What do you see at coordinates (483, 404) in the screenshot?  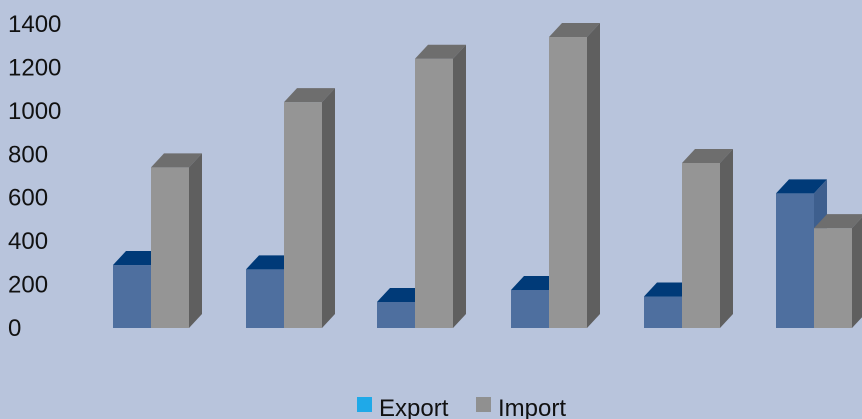 I see `legend-swatch-import` at bounding box center [483, 404].